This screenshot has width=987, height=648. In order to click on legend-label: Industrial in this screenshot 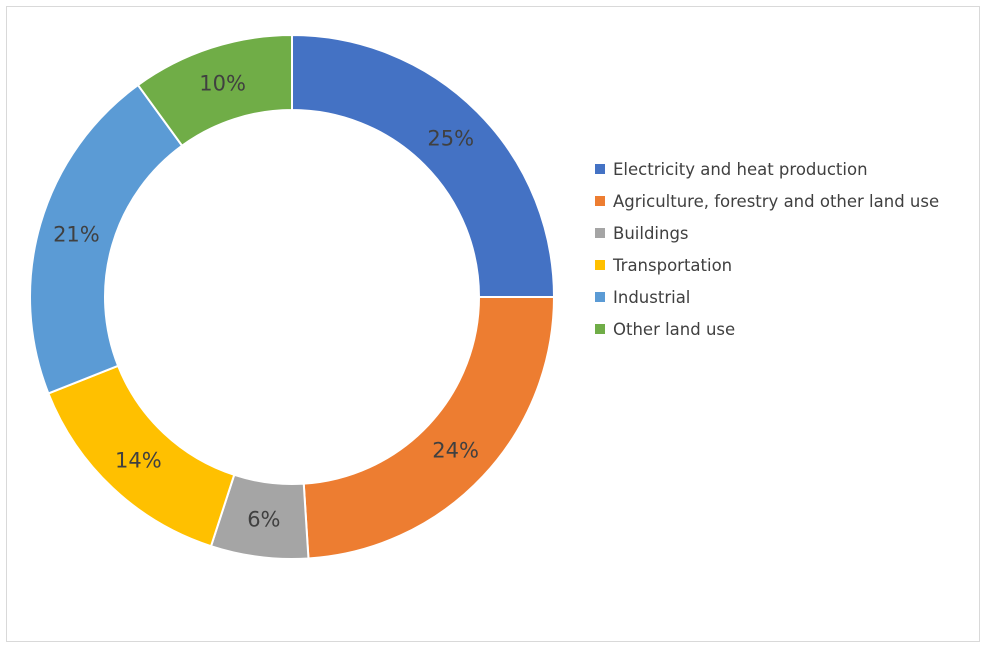, I will do `click(652, 297)`.